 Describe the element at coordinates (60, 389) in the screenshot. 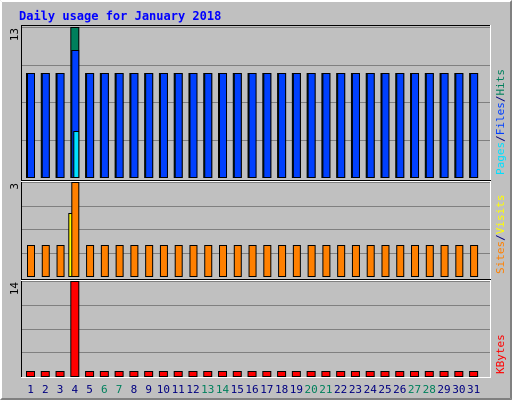

I see `x-tick-label: 3` at that location.